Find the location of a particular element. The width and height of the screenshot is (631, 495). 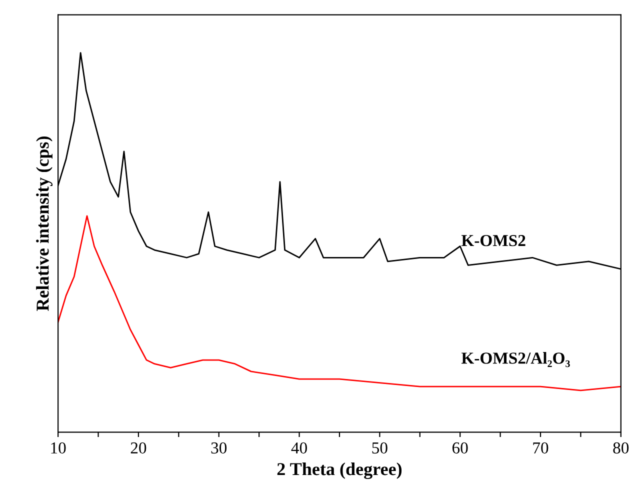

x-tick-label: 50 is located at coordinates (380, 448).